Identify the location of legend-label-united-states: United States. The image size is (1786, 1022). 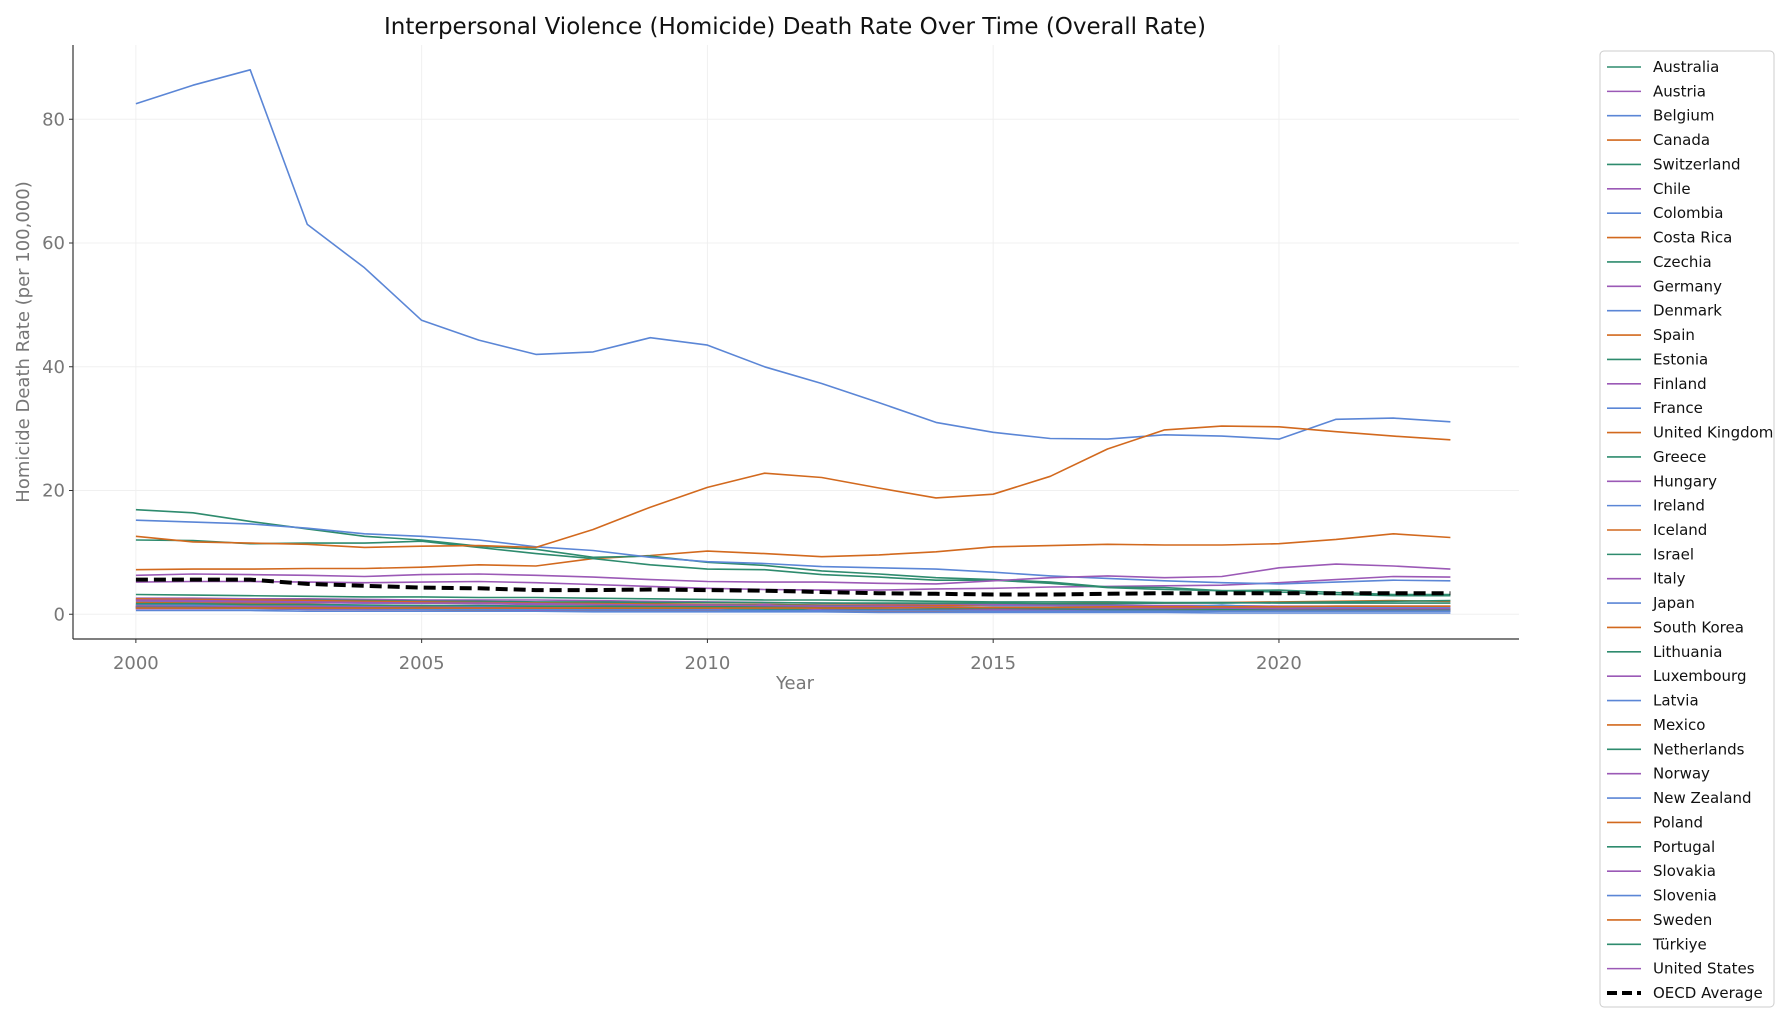
(1704, 969).